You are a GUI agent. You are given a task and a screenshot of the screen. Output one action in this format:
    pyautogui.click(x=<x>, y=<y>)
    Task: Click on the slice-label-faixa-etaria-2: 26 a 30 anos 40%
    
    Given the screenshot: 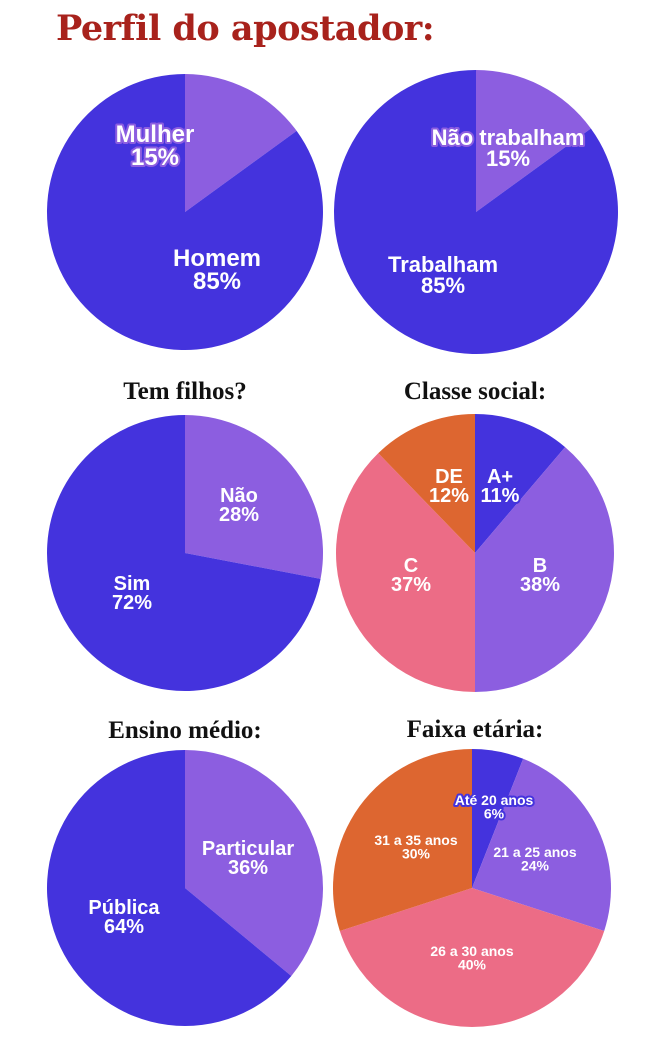 What is the action you would take?
    pyautogui.click(x=471, y=957)
    